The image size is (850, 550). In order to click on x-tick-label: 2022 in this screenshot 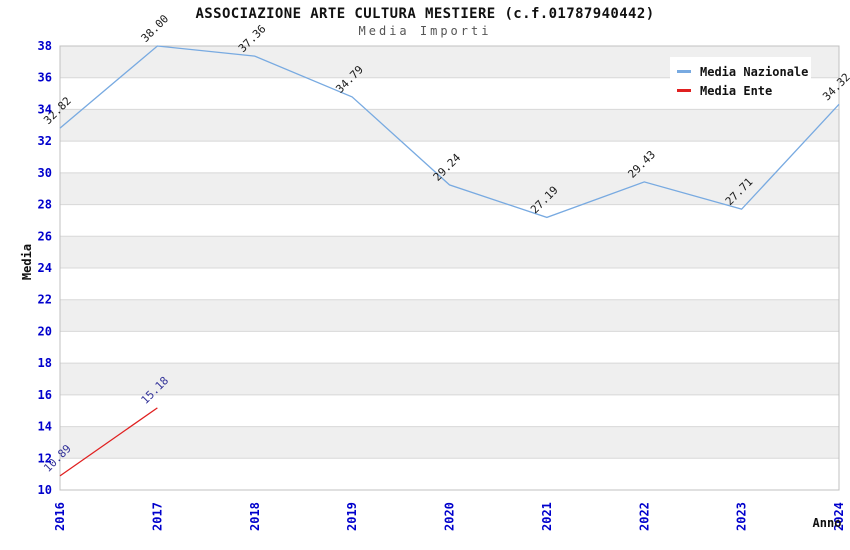, I will do `click(644, 516)`.